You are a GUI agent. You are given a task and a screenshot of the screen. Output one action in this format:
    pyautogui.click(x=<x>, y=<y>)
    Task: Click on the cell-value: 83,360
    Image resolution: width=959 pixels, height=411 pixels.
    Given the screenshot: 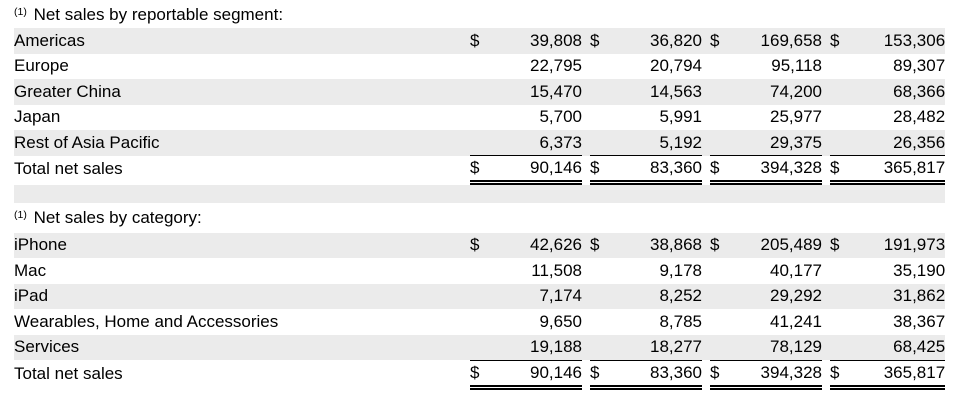 What is the action you would take?
    pyautogui.click(x=658, y=374)
    